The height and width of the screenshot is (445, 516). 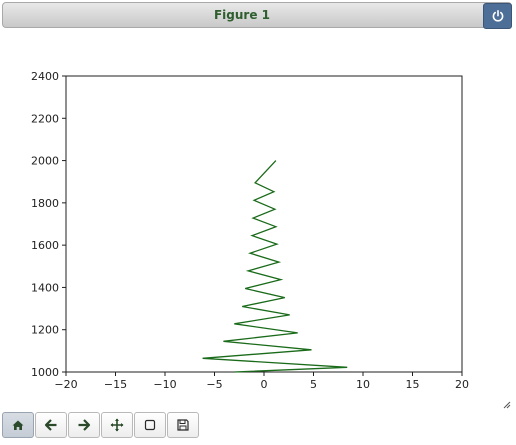 I want to click on back-button, so click(x=51, y=425).